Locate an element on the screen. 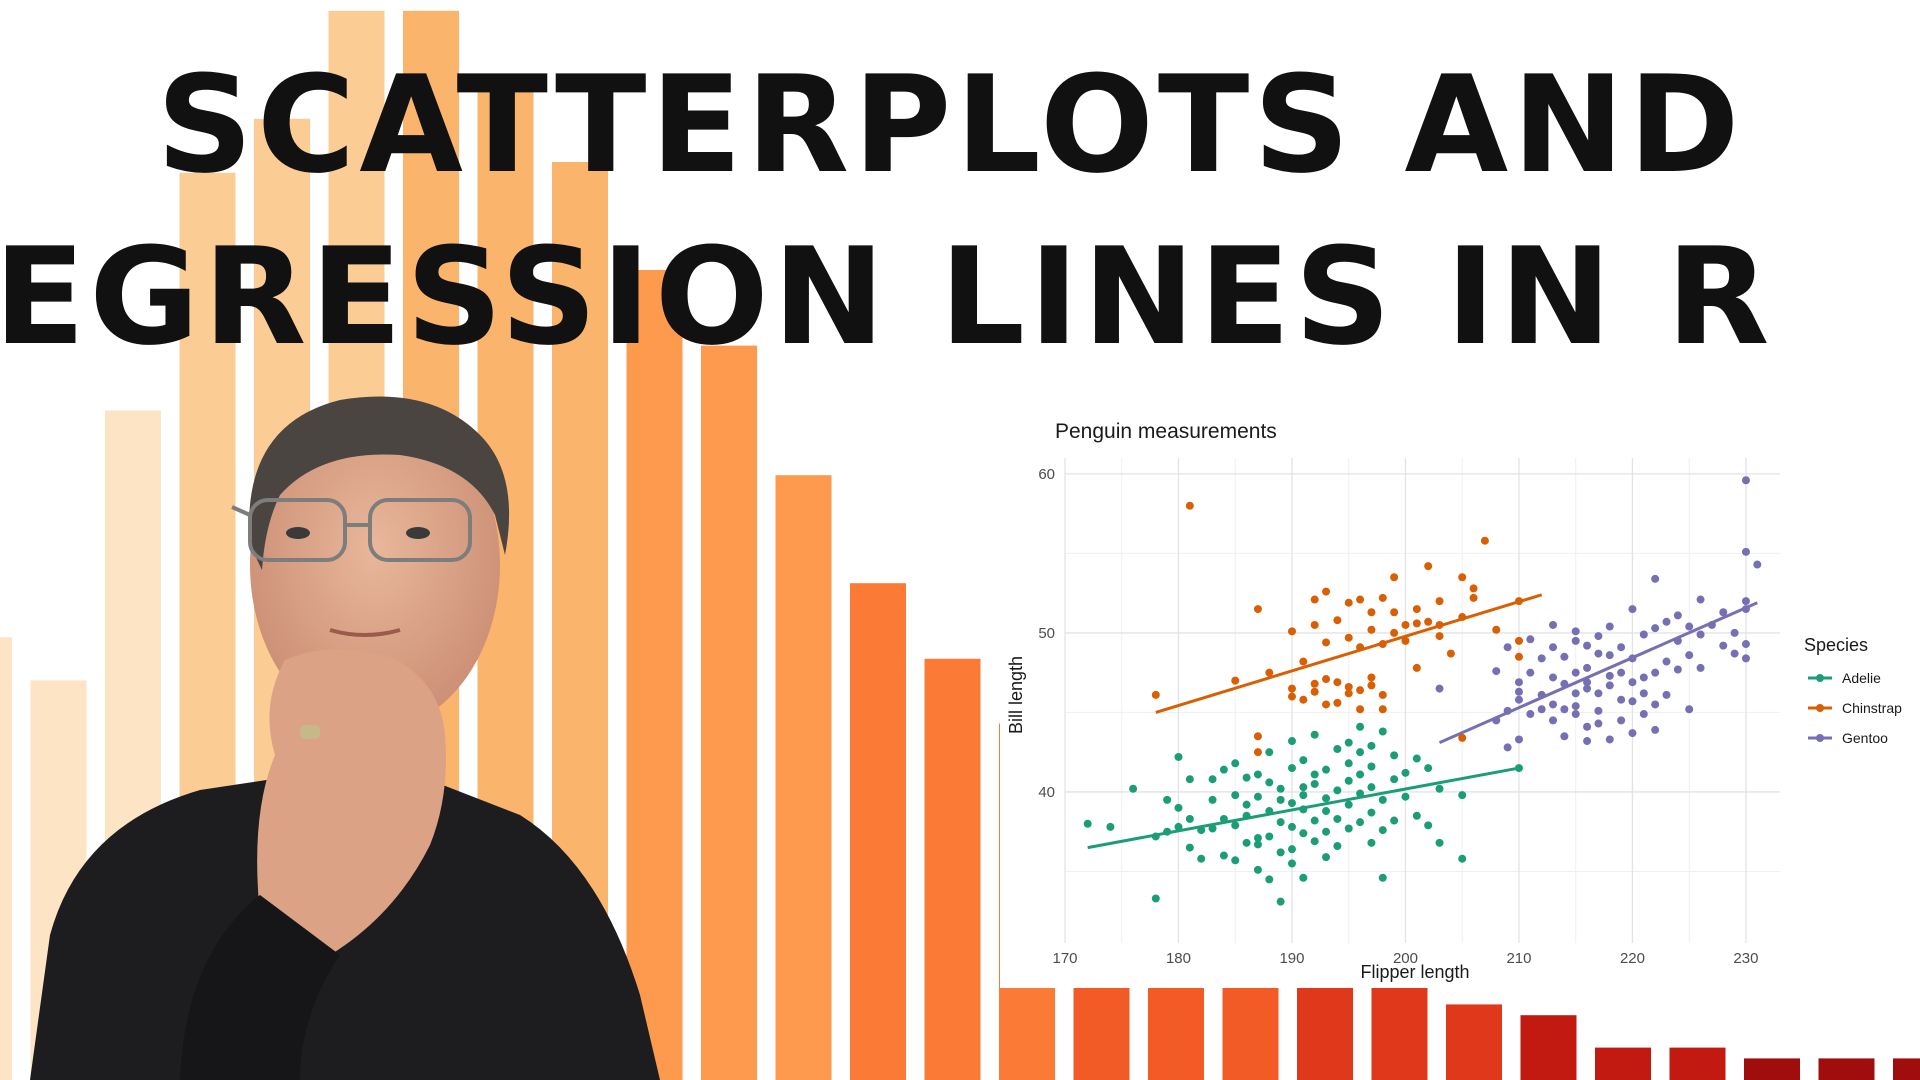 The width and height of the screenshot is (1920, 1080). legend-key-point-adelie is located at coordinates (1820, 678).